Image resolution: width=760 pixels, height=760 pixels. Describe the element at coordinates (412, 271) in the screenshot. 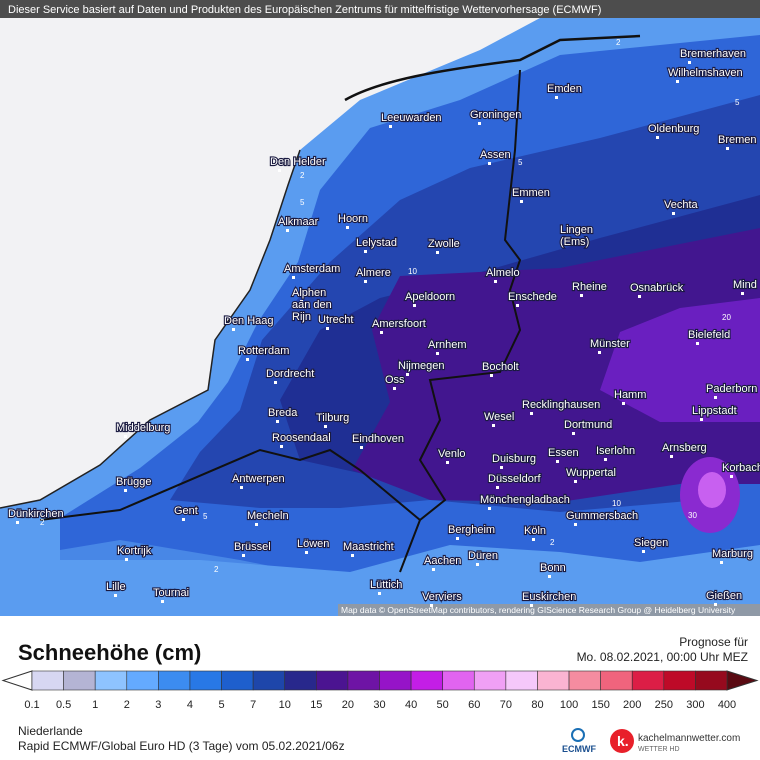

I see `contour-label: 10` at that location.